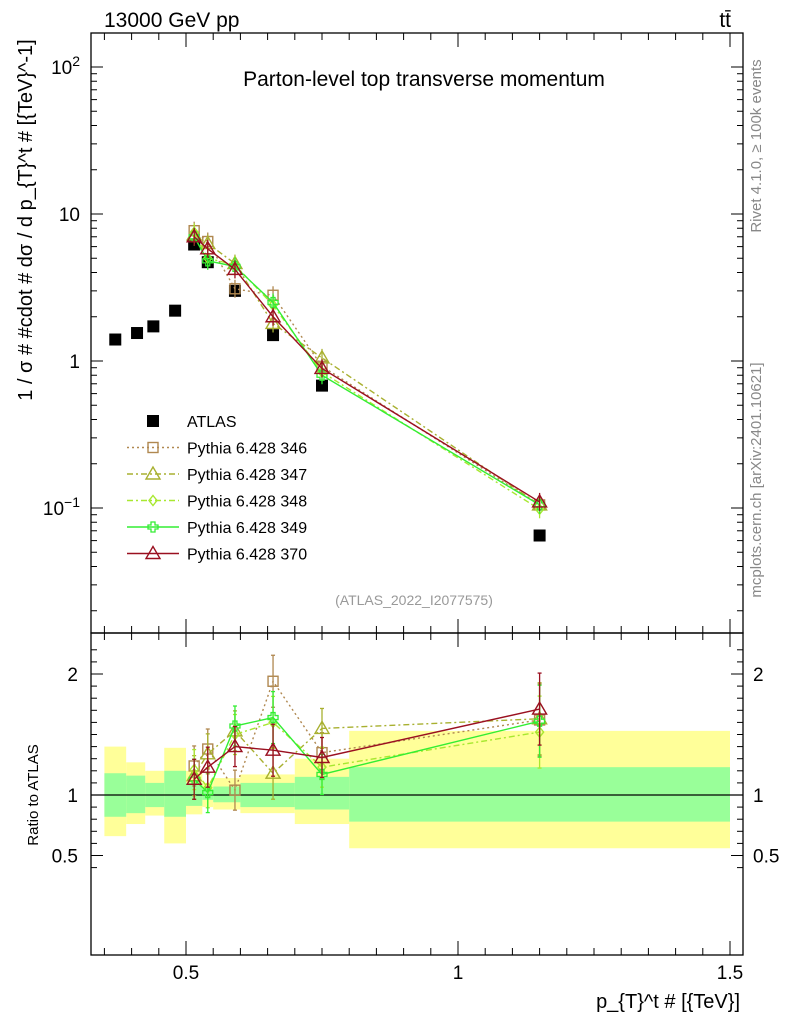 Image resolution: width=786 pixels, height=1024 pixels. Describe the element at coordinates (171, 20) in the screenshot. I see `energy-label: 13000 GeV pp` at that location.